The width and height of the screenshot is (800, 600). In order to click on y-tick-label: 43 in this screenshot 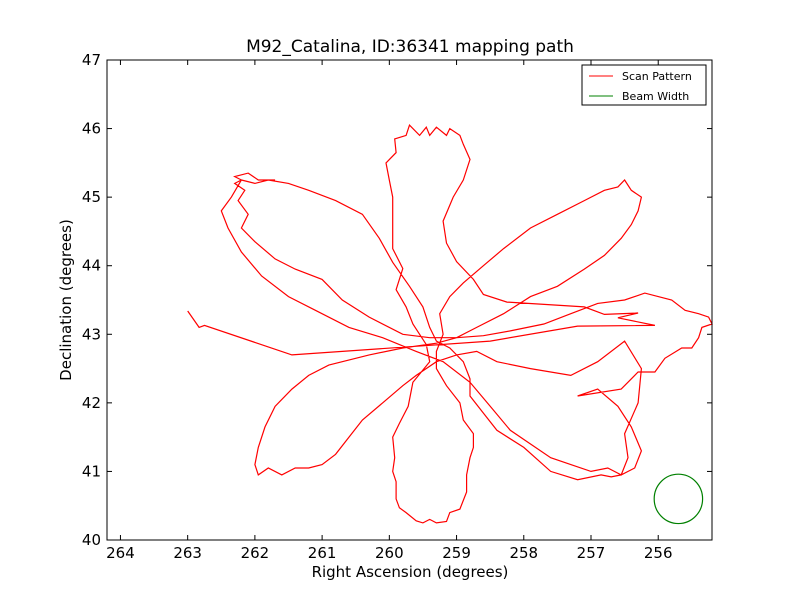, I will do `click(91, 334)`.